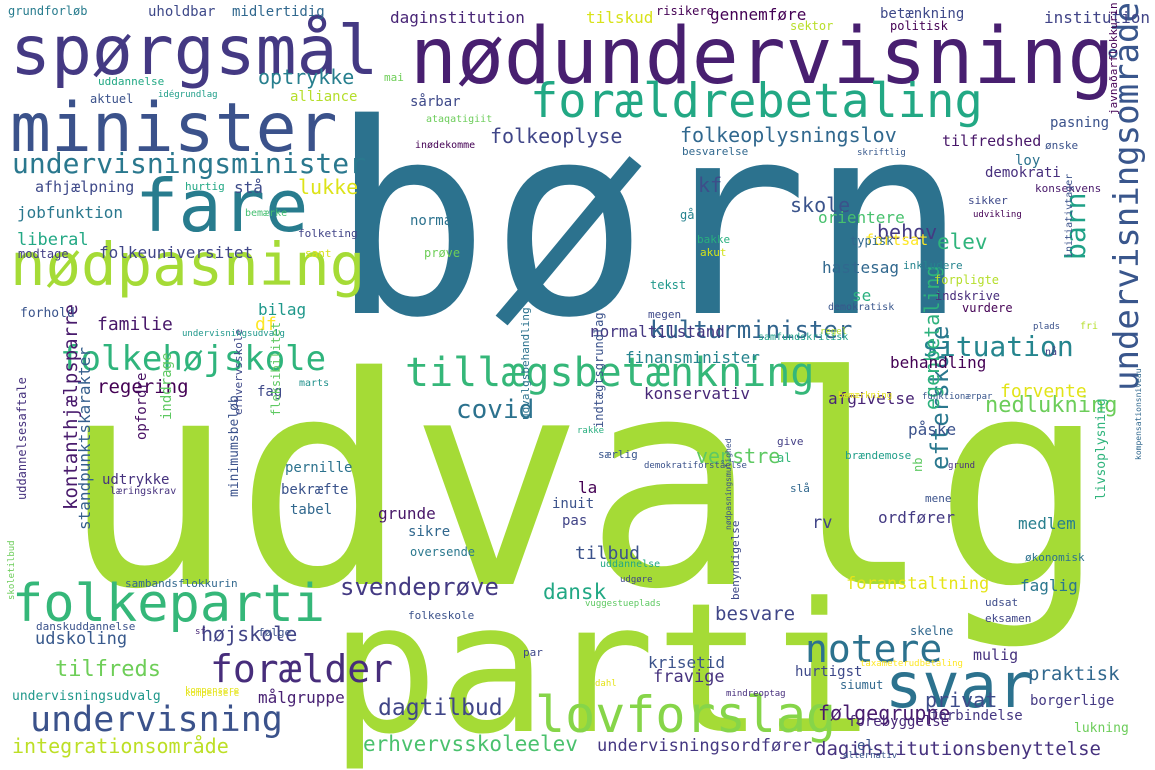  I want to click on cloud-word: gå, so click(687, 215).